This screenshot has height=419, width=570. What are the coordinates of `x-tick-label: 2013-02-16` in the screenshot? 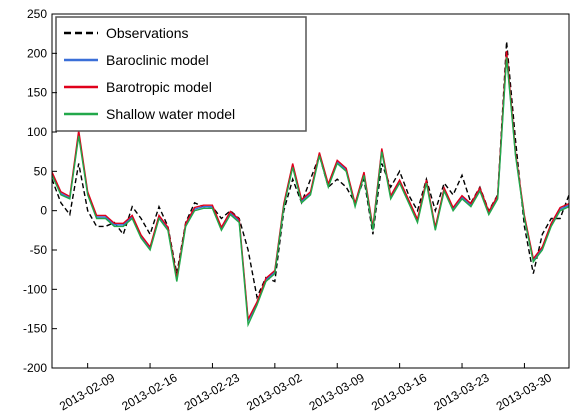 It's located at (149, 391).